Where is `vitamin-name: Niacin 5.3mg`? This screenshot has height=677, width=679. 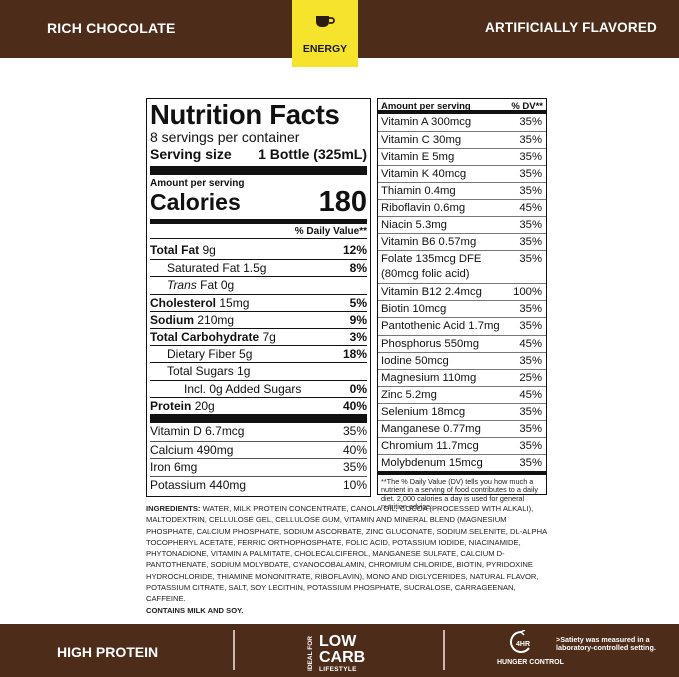 vitamin-name: Niacin 5.3mg is located at coordinates (414, 225).